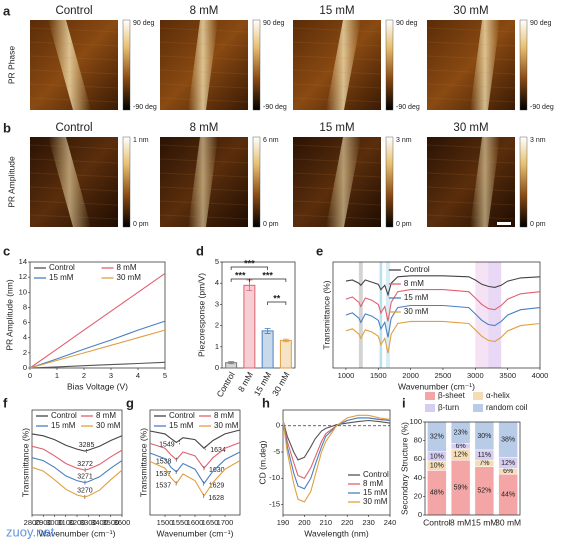 The height and width of the screenshot is (546, 562). Describe the element at coordinates (25, 322) in the screenshot. I see `y-tick-label: 6` at that location.